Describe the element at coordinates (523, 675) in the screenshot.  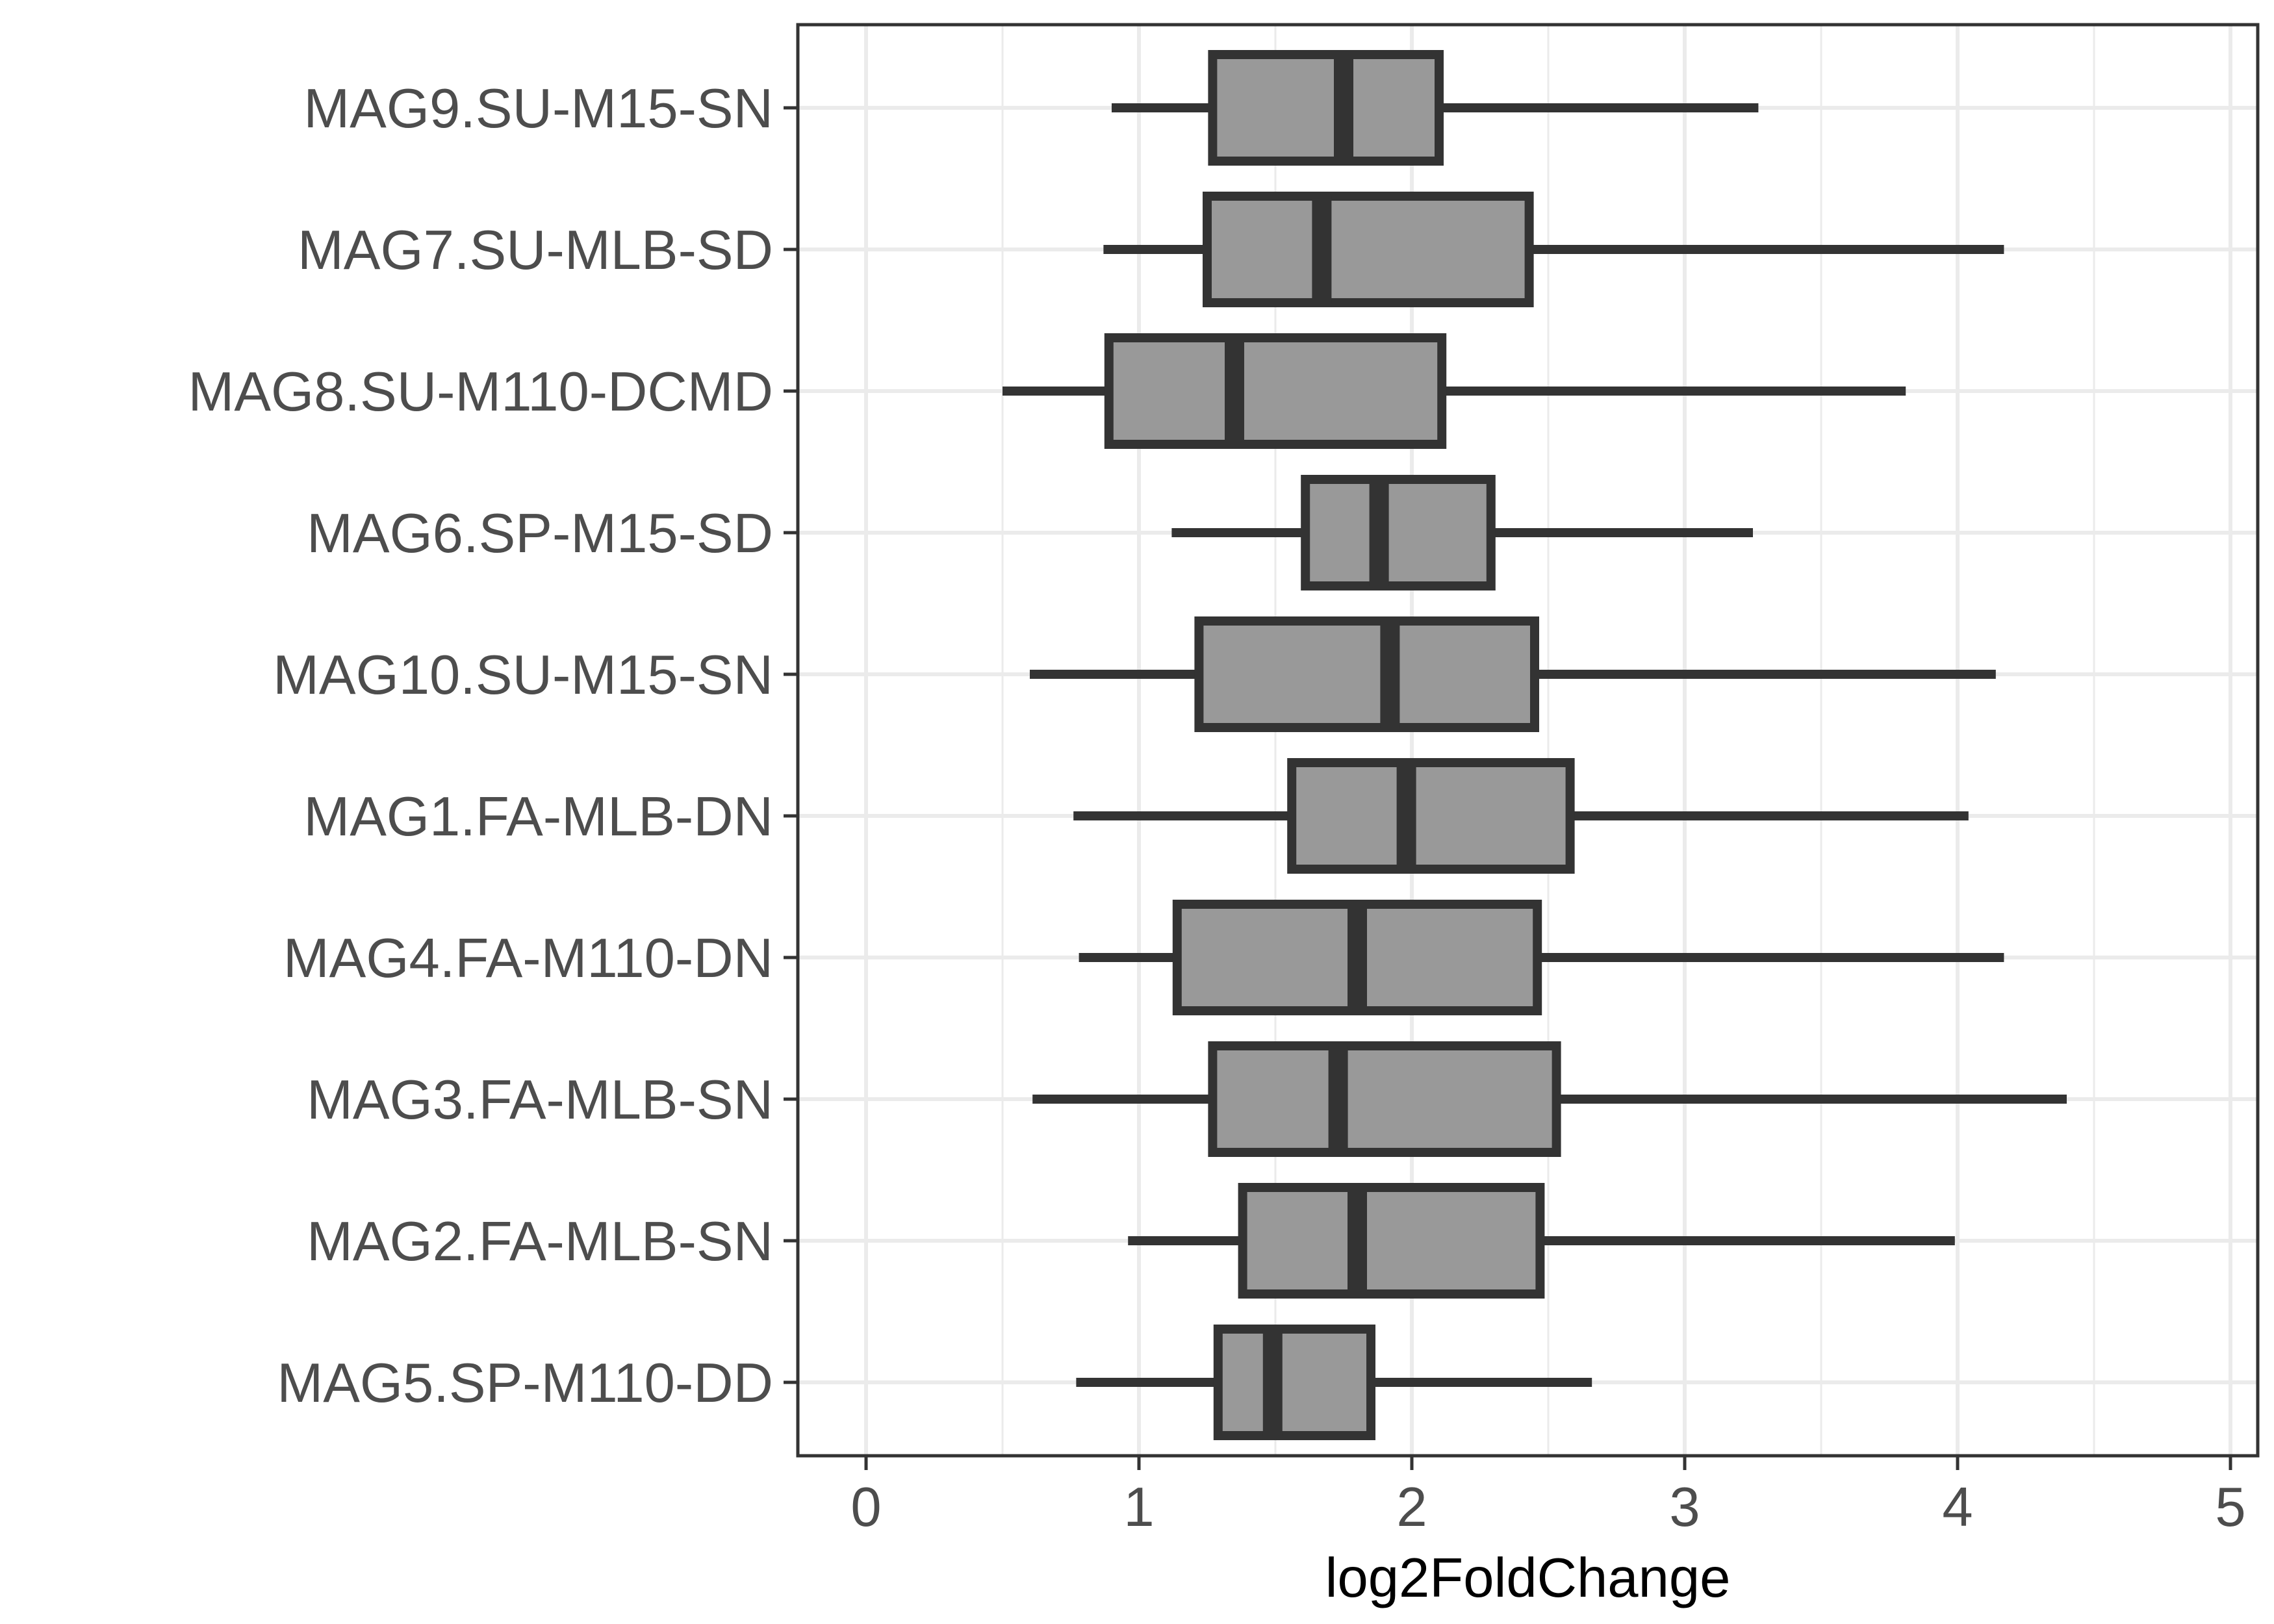
I see `y-tick-label: MAG10.SU-M15-SN` at that location.